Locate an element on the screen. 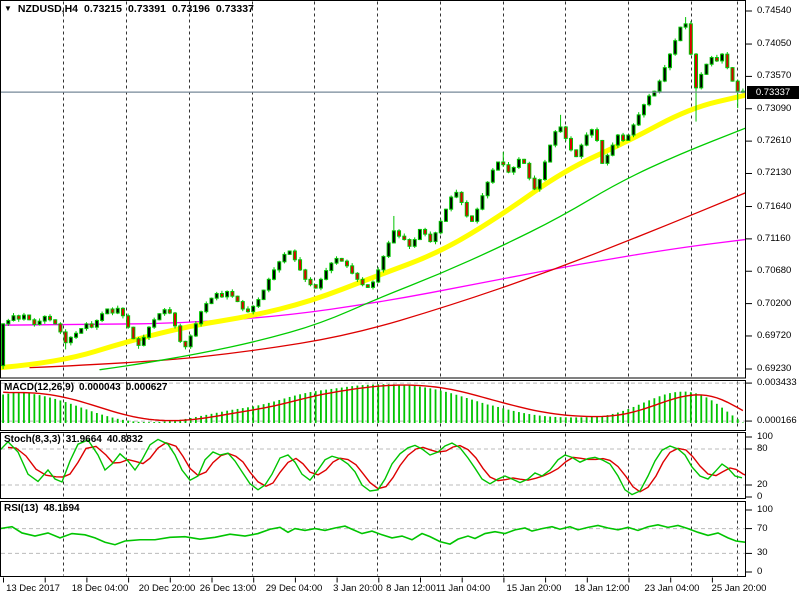 The image size is (800, 600). current-price-badge: 0.73337 is located at coordinates (773, 92).